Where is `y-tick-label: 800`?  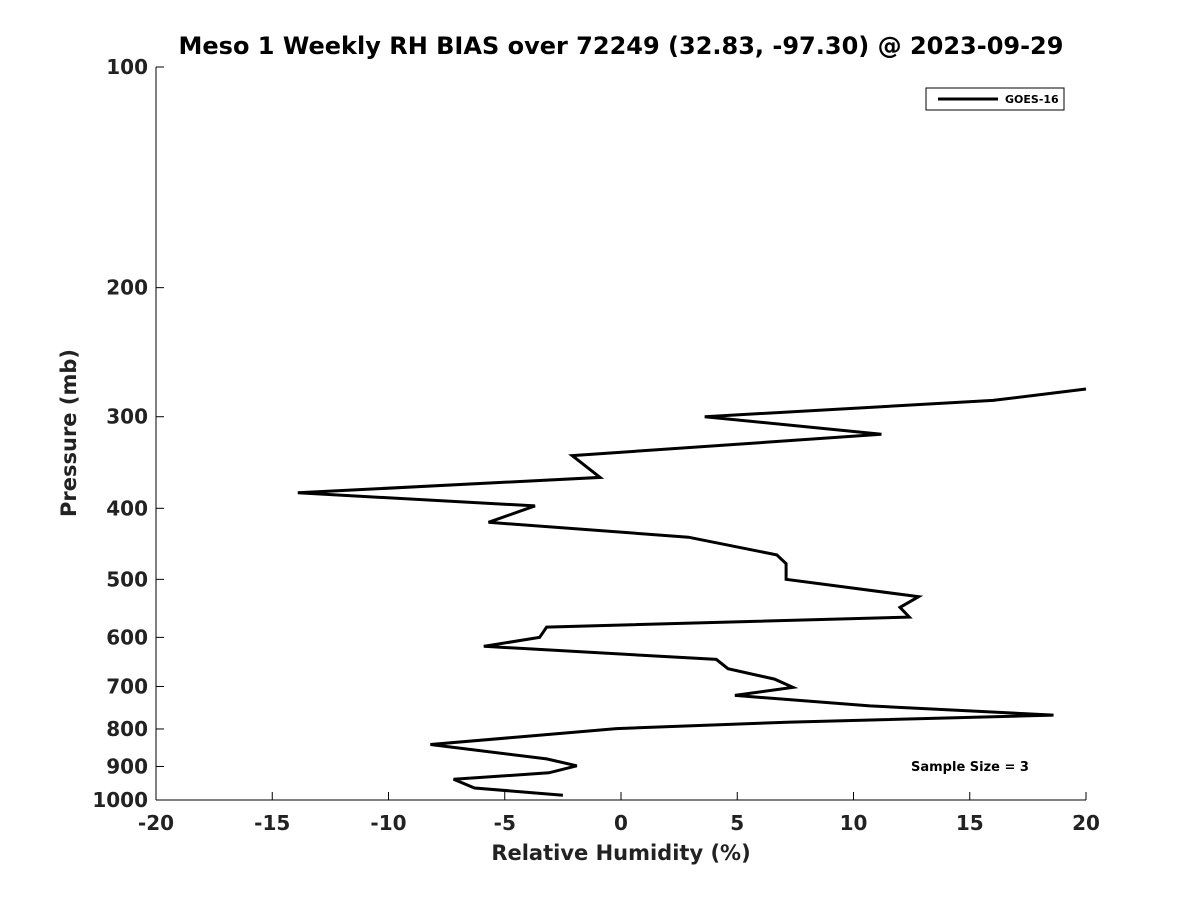 y-tick-label: 800 is located at coordinates (127, 729).